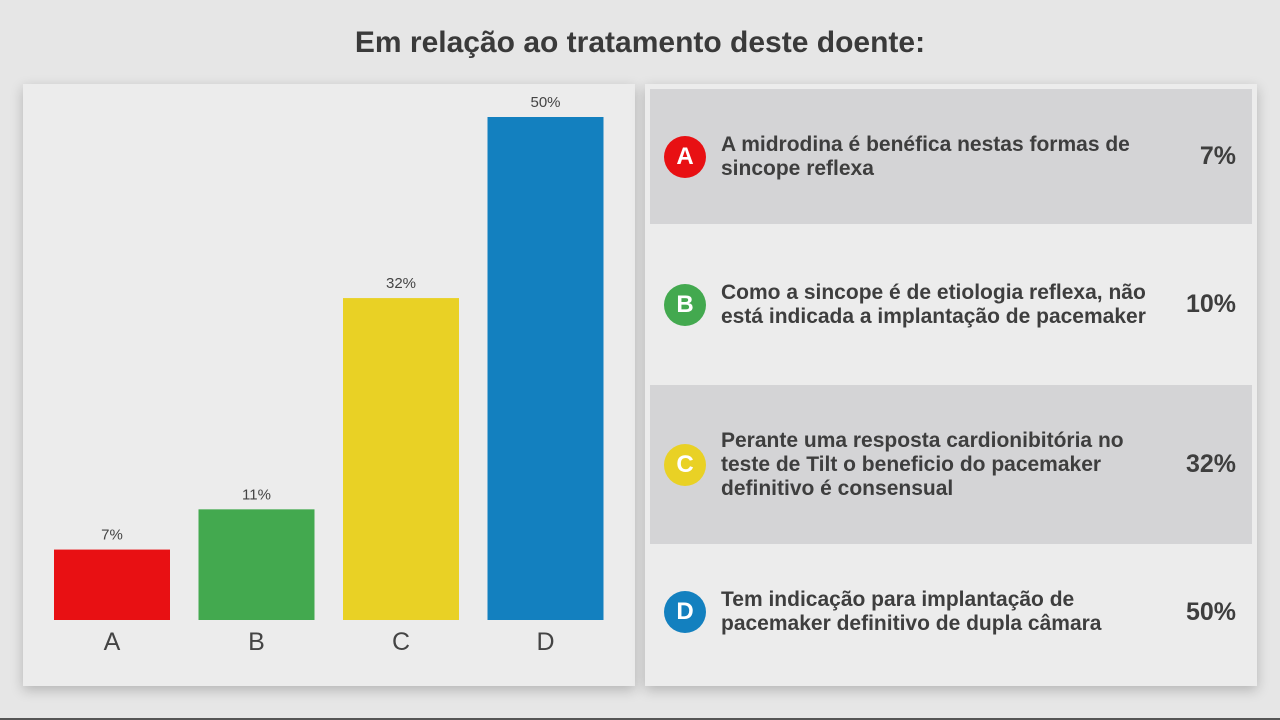  I want to click on bar-d, so click(545, 368).